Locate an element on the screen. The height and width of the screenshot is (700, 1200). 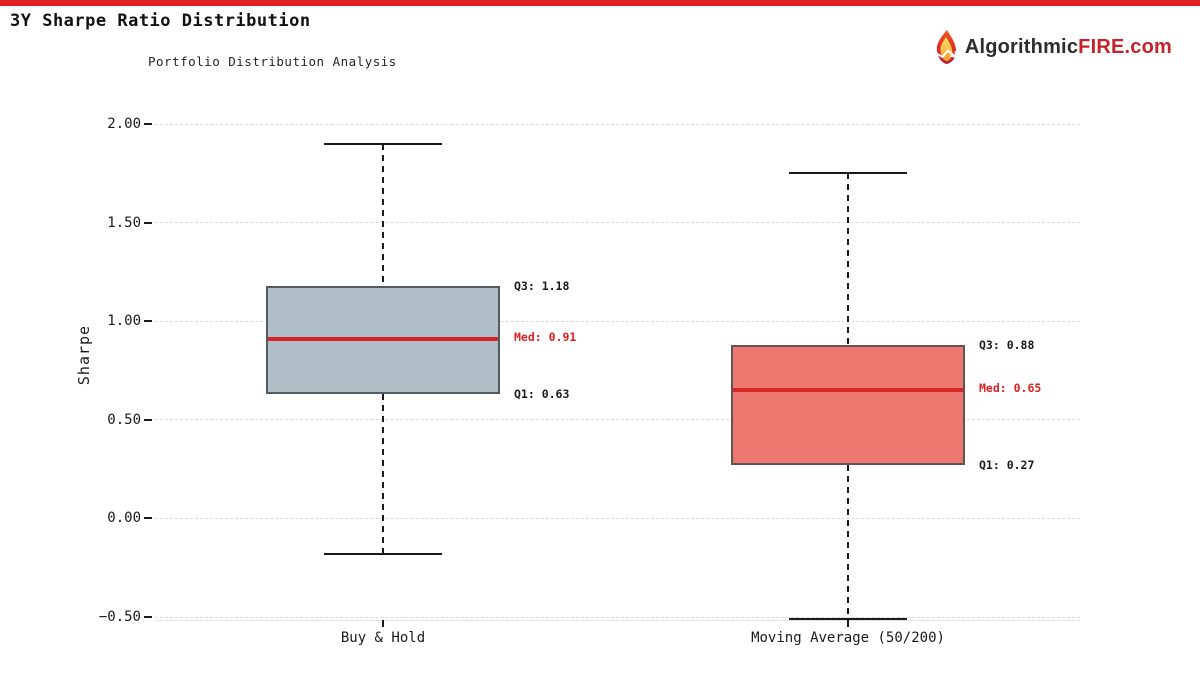
page-title: 3Y Sharpe Ratio Distribution is located at coordinates (160, 21).